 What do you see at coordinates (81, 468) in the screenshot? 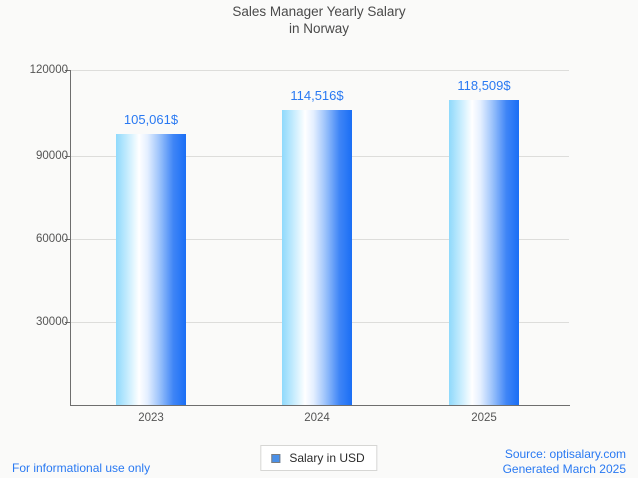
I see `informational-use-note: For informational use only` at bounding box center [81, 468].